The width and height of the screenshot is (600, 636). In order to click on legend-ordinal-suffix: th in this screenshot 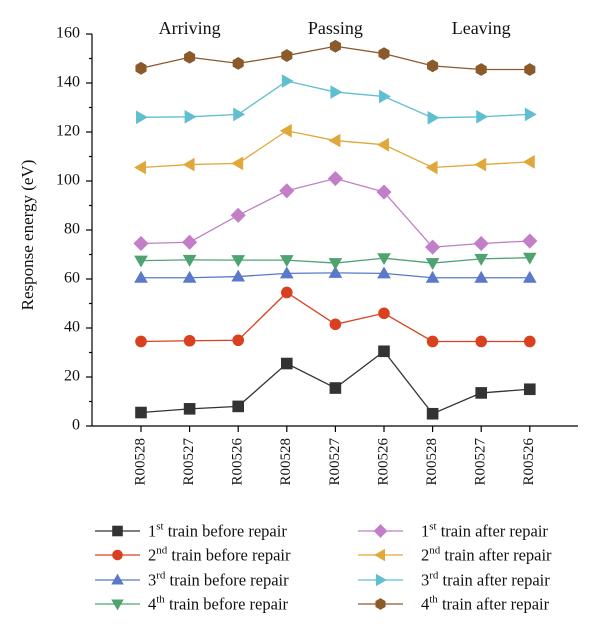, I will do `click(433, 600)`.